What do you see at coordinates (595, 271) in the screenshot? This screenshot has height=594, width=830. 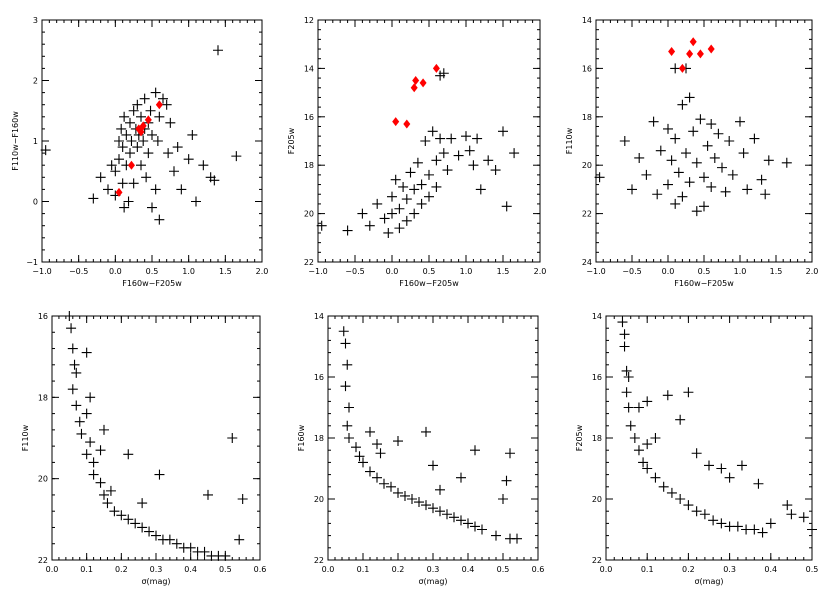 I see `x-tick-label: −1.0` at bounding box center [595, 271].